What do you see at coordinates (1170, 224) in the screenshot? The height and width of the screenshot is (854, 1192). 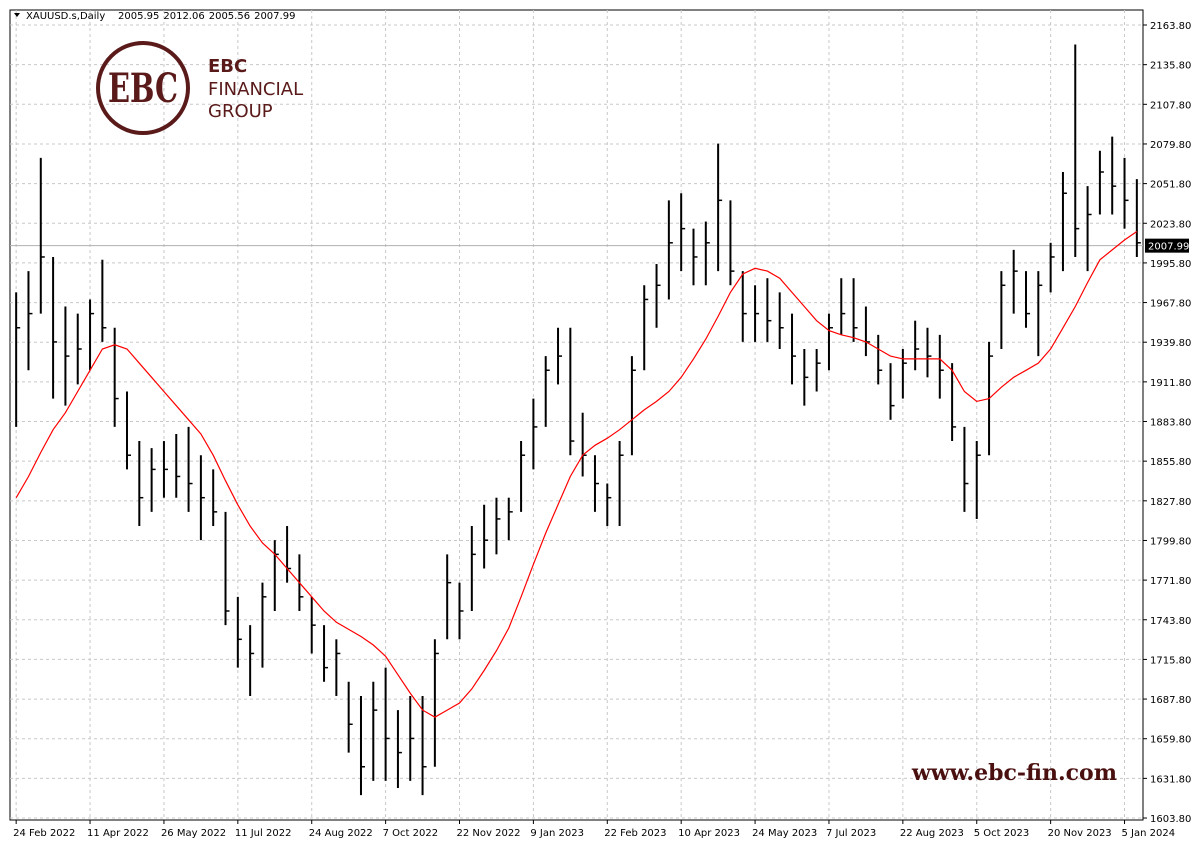 I see `y-tick-label: 2023.80` at bounding box center [1170, 224].